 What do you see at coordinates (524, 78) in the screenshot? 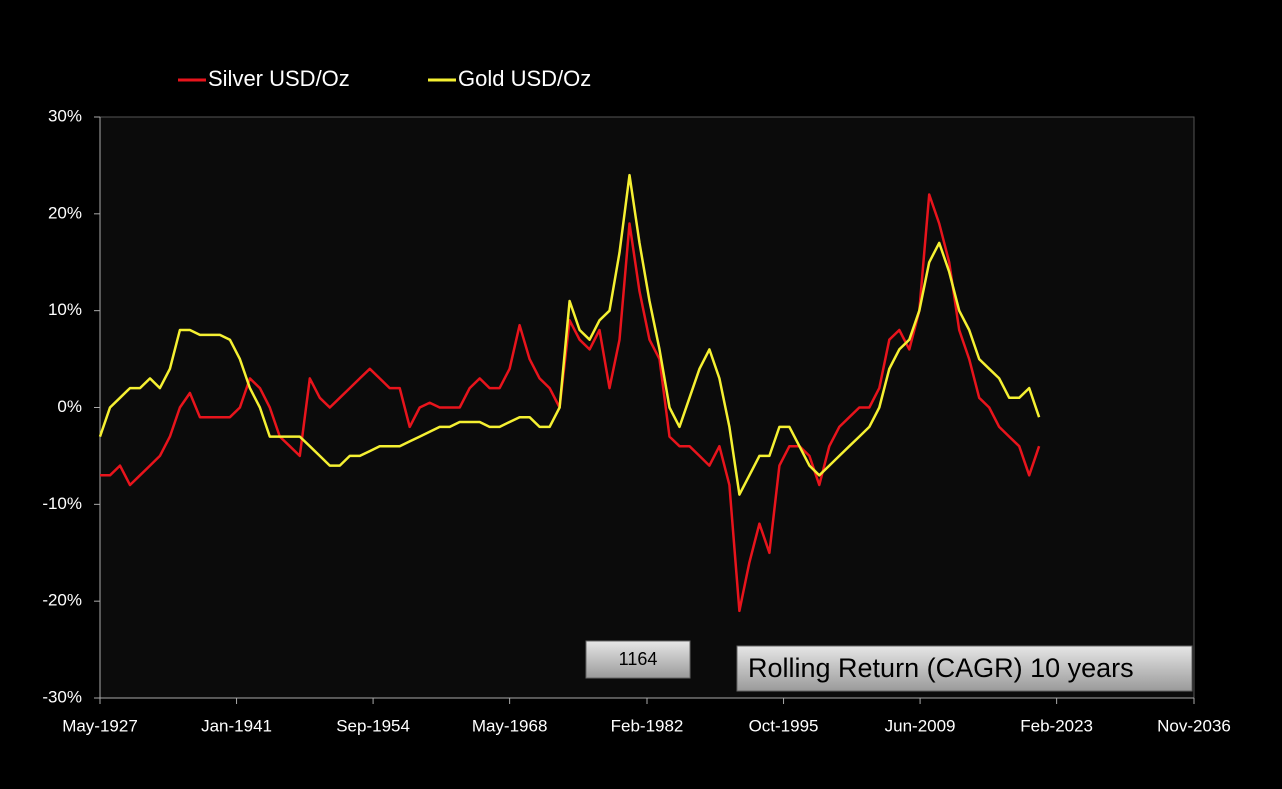
I see `legend-label: Gold USD/Oz` at bounding box center [524, 78].